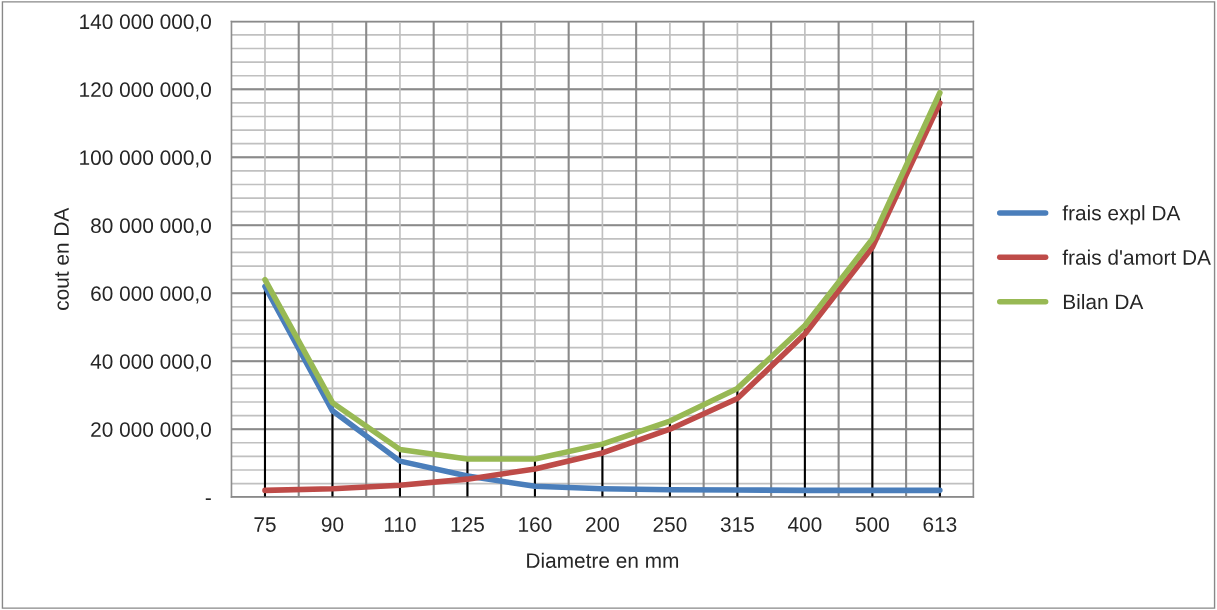 This screenshot has height=610, width=1217. What do you see at coordinates (872, 524) in the screenshot?
I see `x-tick-label: 500` at bounding box center [872, 524].